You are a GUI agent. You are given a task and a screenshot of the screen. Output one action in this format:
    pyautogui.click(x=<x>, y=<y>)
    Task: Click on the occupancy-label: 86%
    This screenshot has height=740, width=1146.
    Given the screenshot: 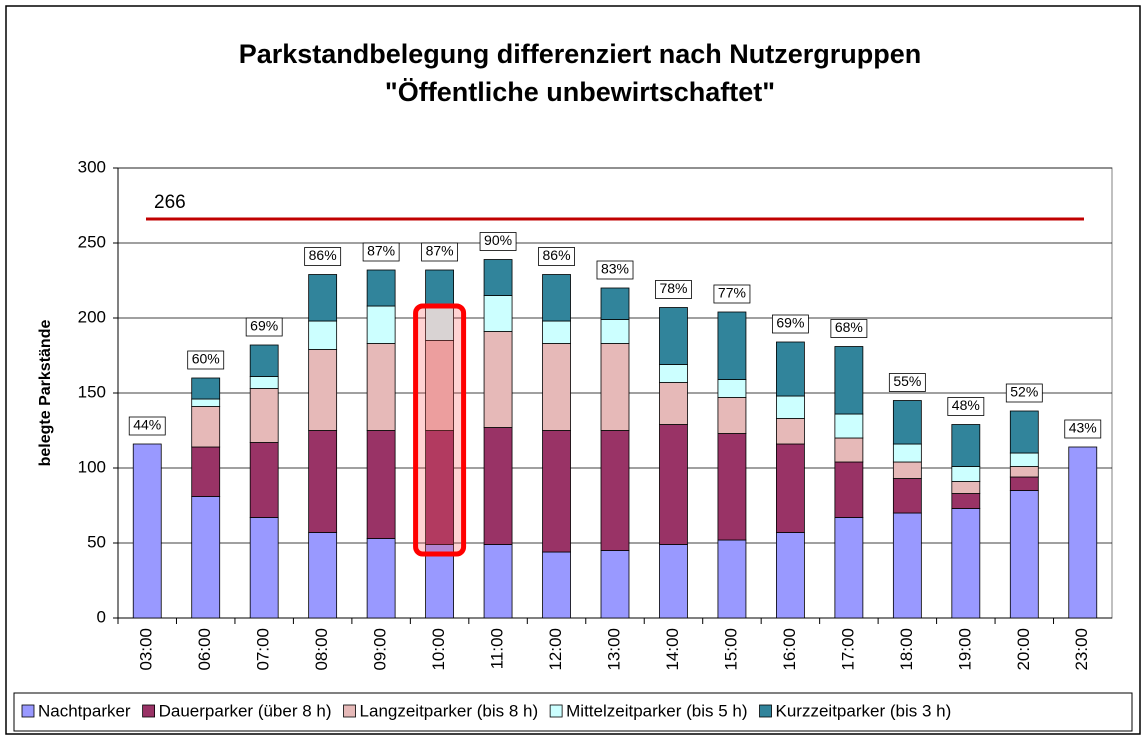 What is the action you would take?
    pyautogui.click(x=557, y=255)
    